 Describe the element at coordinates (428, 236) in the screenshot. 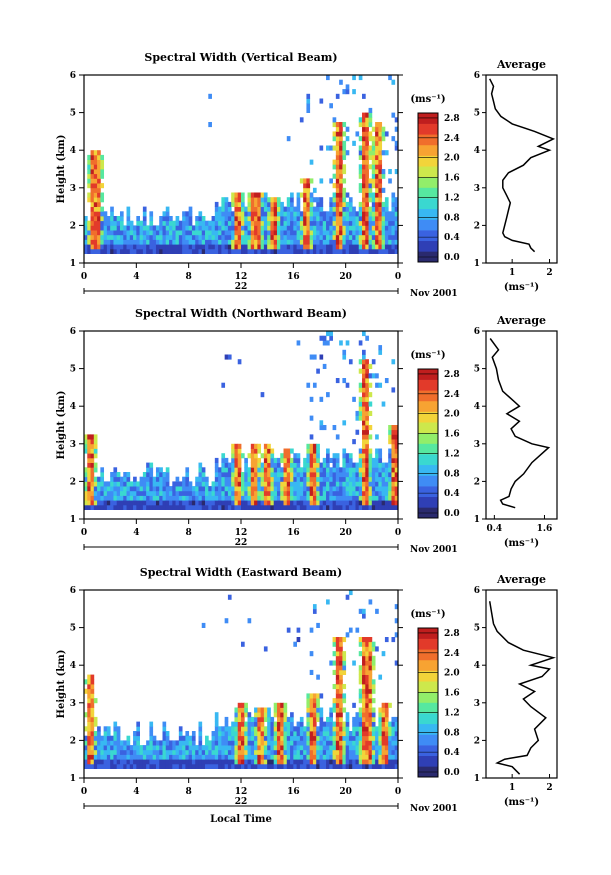

I see `colorbar-segment` at that location.